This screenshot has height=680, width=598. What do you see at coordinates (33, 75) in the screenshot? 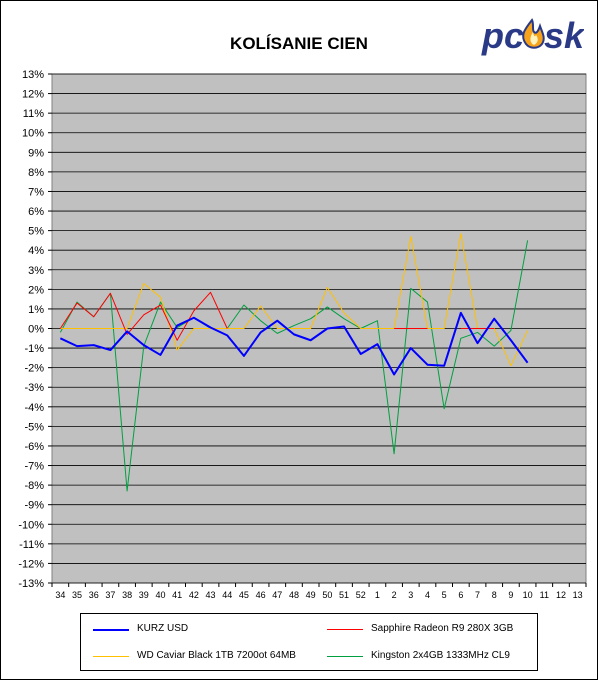
I see `y-tick-label: 13%` at bounding box center [33, 75].